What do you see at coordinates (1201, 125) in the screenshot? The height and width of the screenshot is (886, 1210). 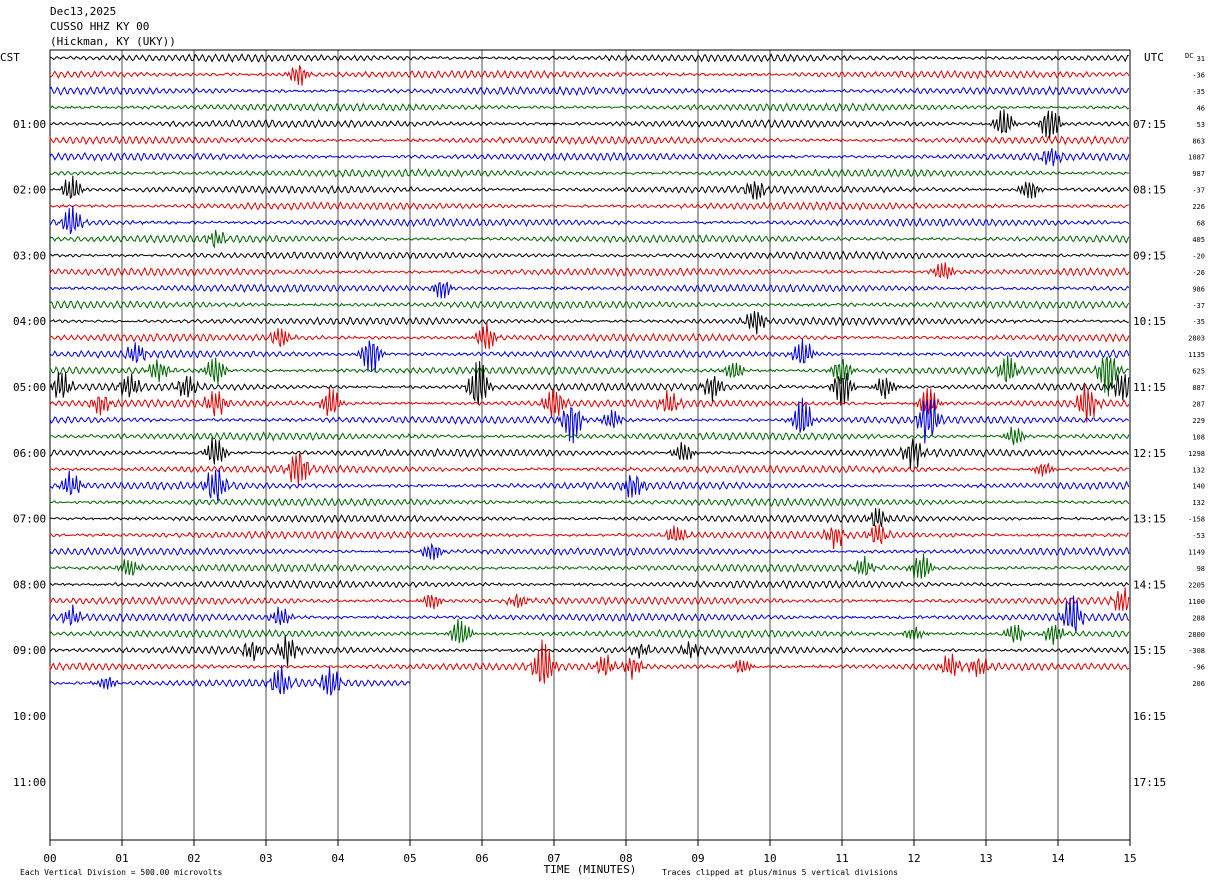 I see `dc-offset-label: 53` at bounding box center [1201, 125].